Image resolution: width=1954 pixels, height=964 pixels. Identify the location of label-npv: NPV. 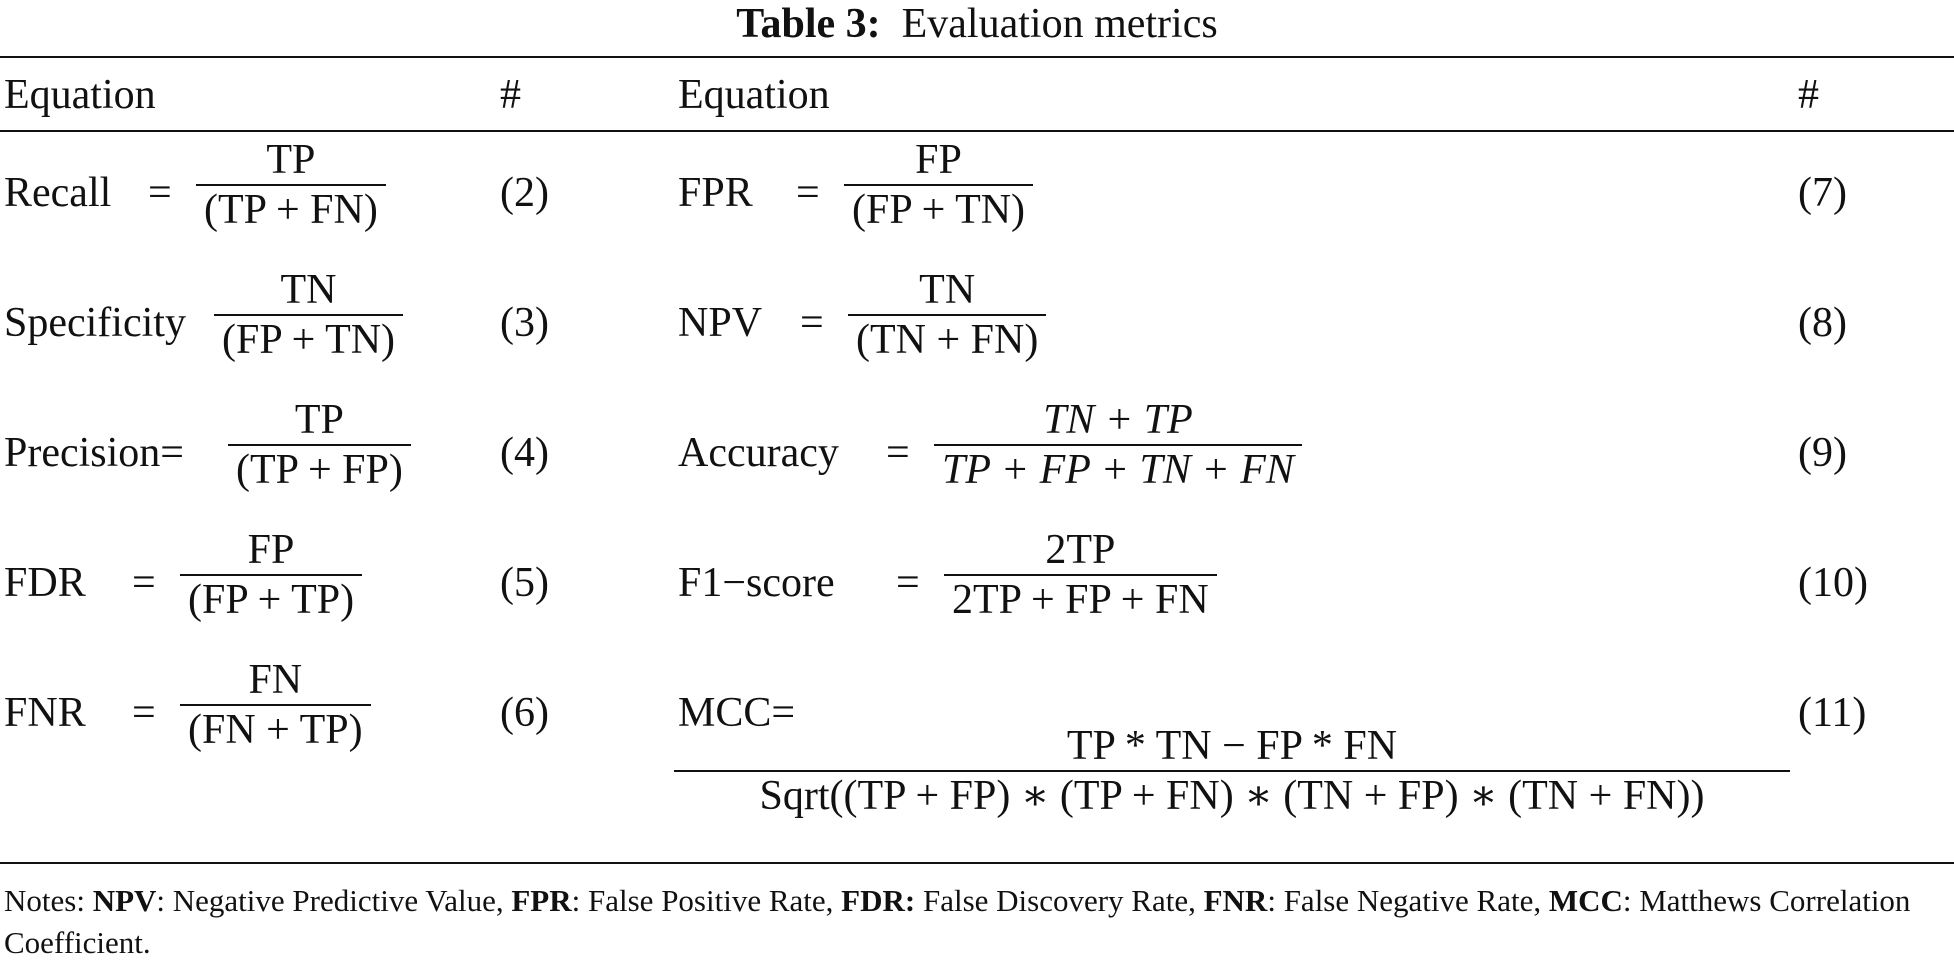
(720, 323).